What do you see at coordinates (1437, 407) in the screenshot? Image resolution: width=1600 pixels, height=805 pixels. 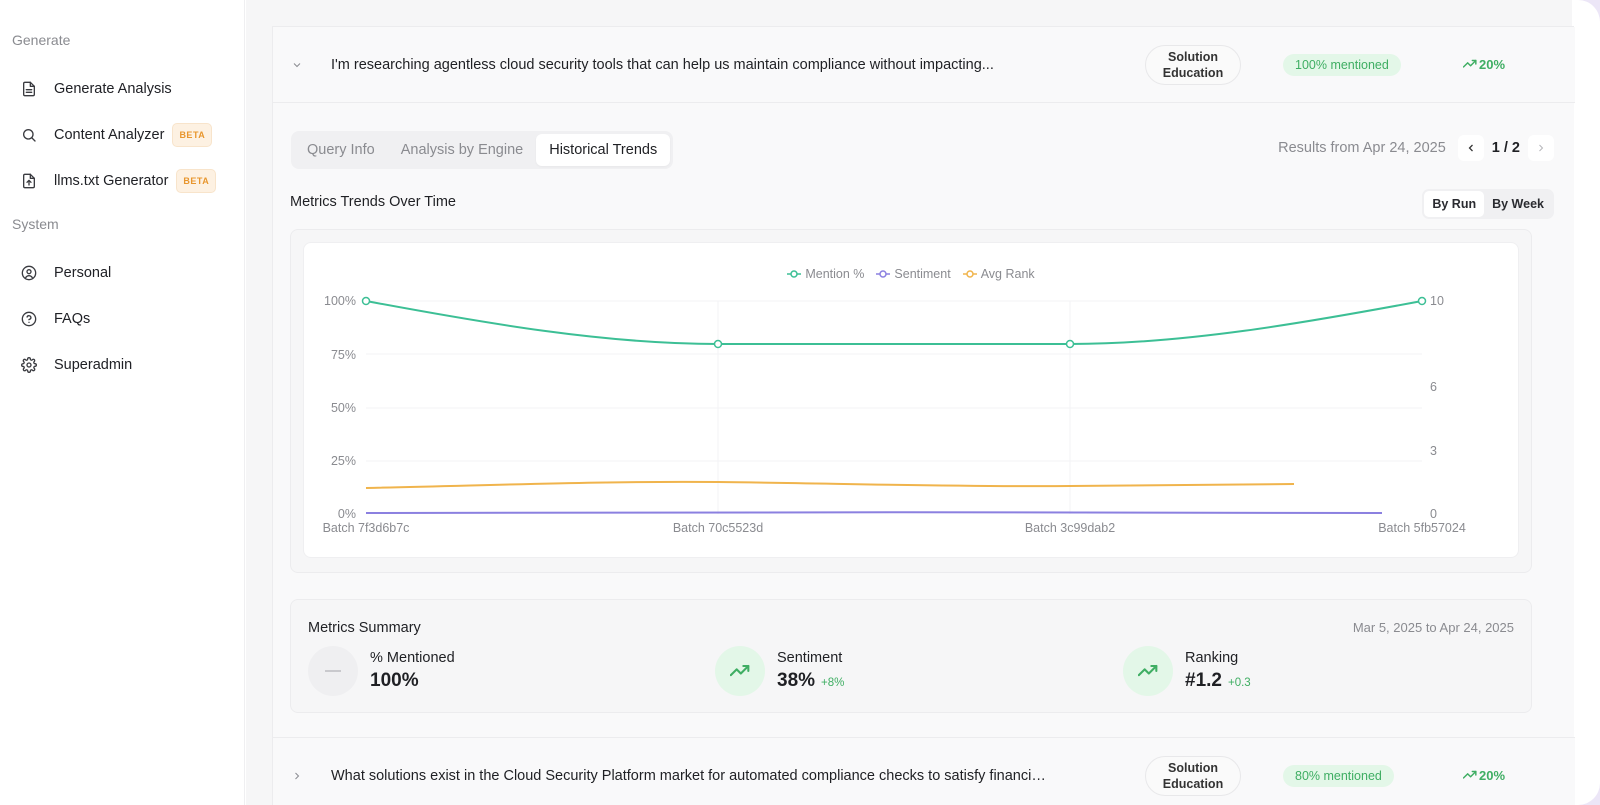 I see `right-axis: 0 3 6 10` at bounding box center [1437, 407].